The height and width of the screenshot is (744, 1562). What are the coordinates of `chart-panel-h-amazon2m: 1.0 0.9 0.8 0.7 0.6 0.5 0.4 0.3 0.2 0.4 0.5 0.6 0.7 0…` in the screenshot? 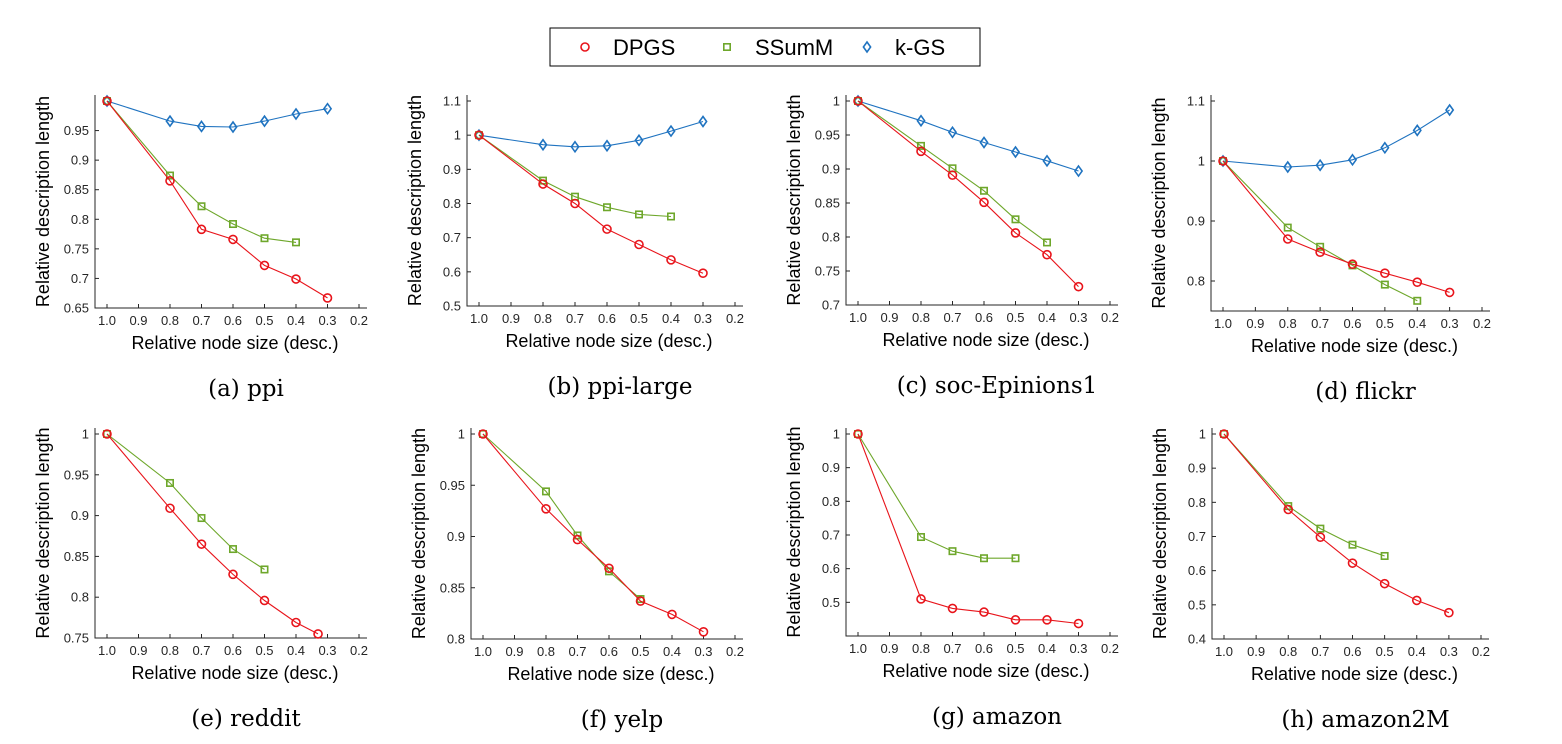 It's located at (1320, 580).